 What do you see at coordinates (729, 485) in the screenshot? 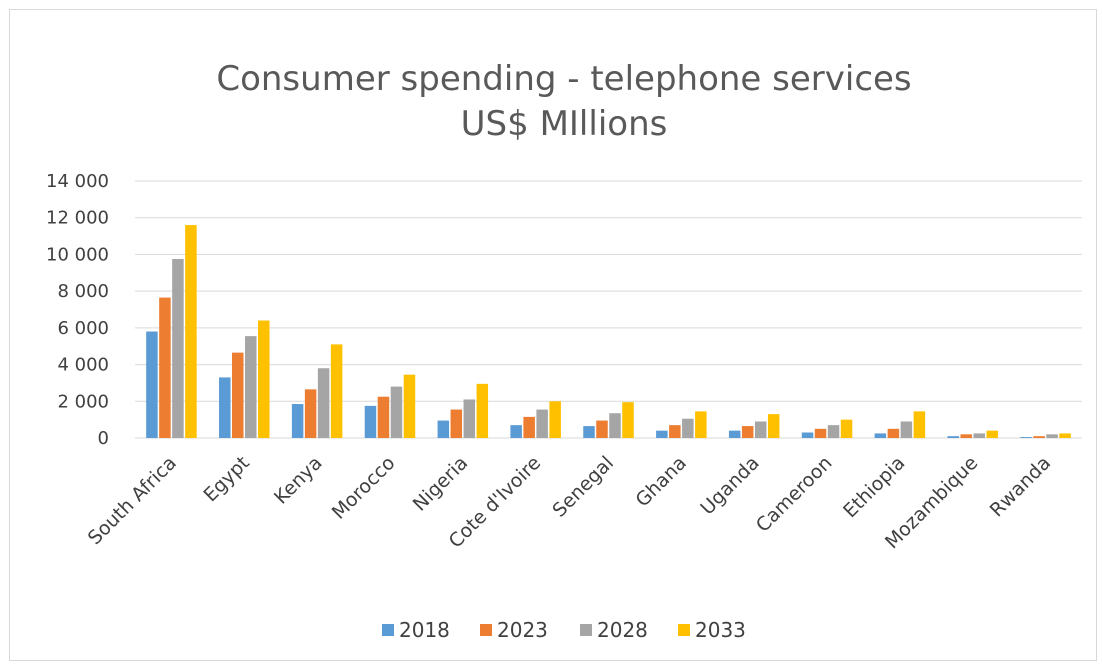
I see `x-category-label: Uganda` at bounding box center [729, 485].